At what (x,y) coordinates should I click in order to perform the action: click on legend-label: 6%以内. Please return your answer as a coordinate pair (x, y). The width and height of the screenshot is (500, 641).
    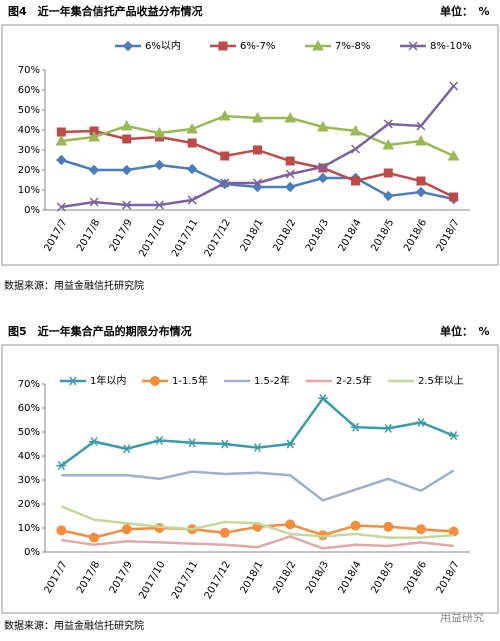
    Looking at the image, I should click on (163, 45).